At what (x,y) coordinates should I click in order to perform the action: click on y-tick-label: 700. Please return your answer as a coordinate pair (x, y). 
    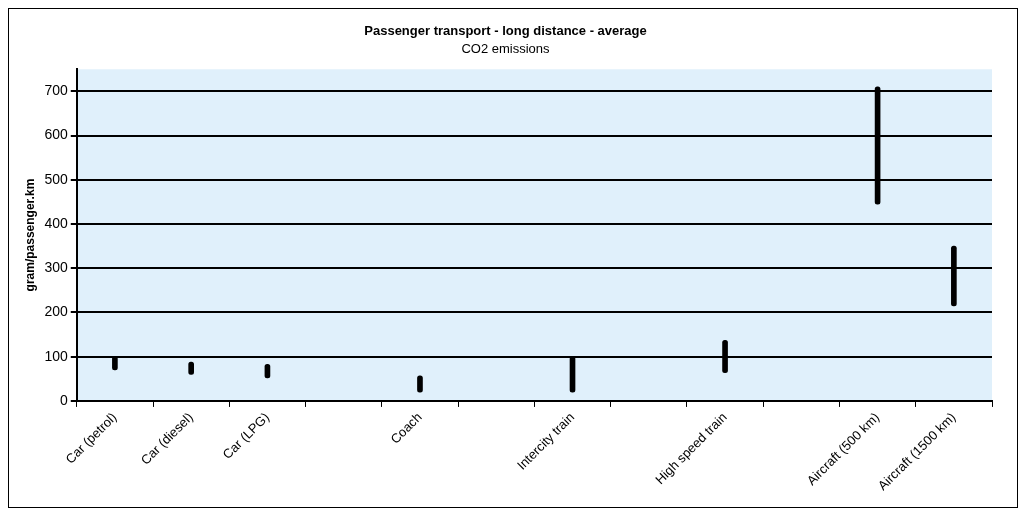
    Looking at the image, I should click on (56, 90).